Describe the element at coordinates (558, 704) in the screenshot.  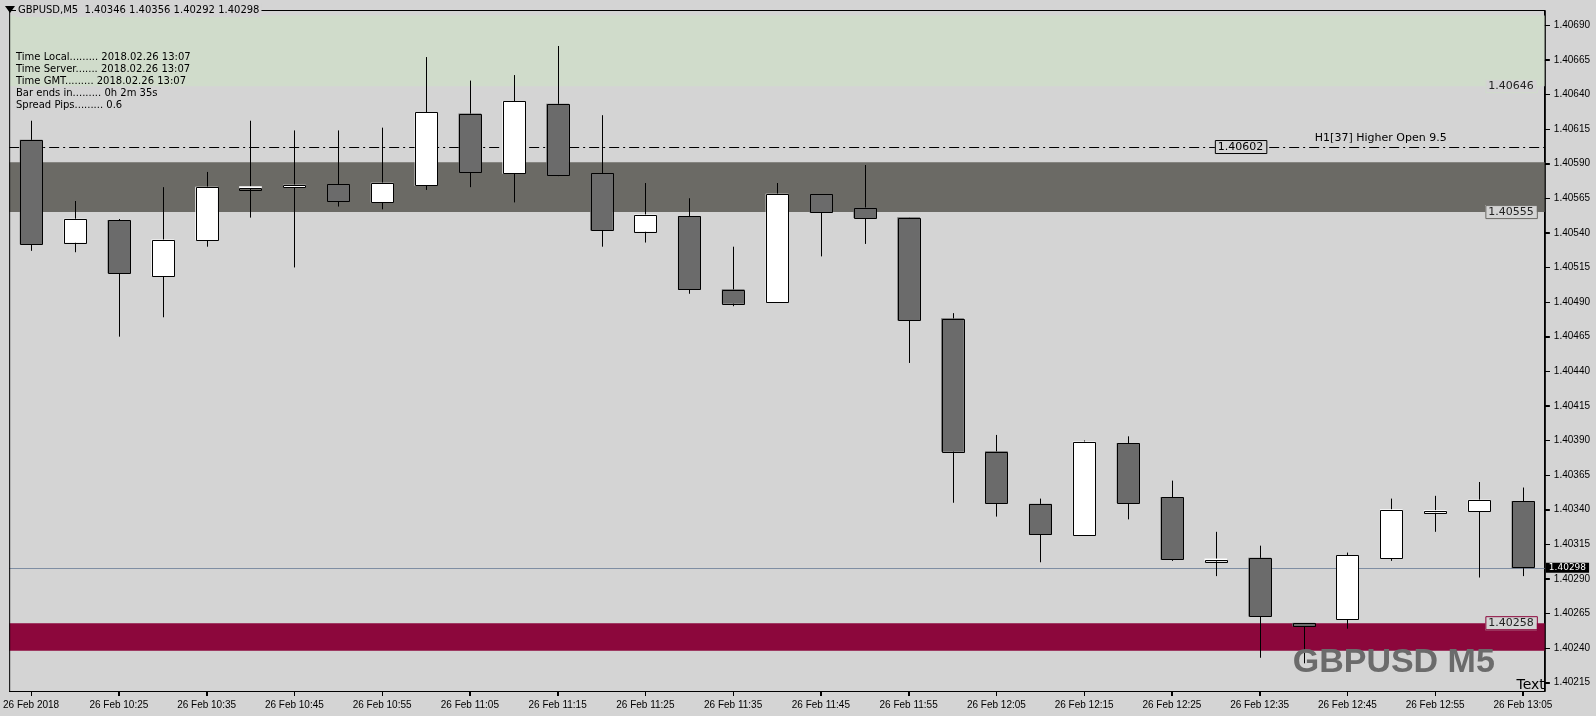
I see `x-tick-label: 26 Feb 11:15` at that location.